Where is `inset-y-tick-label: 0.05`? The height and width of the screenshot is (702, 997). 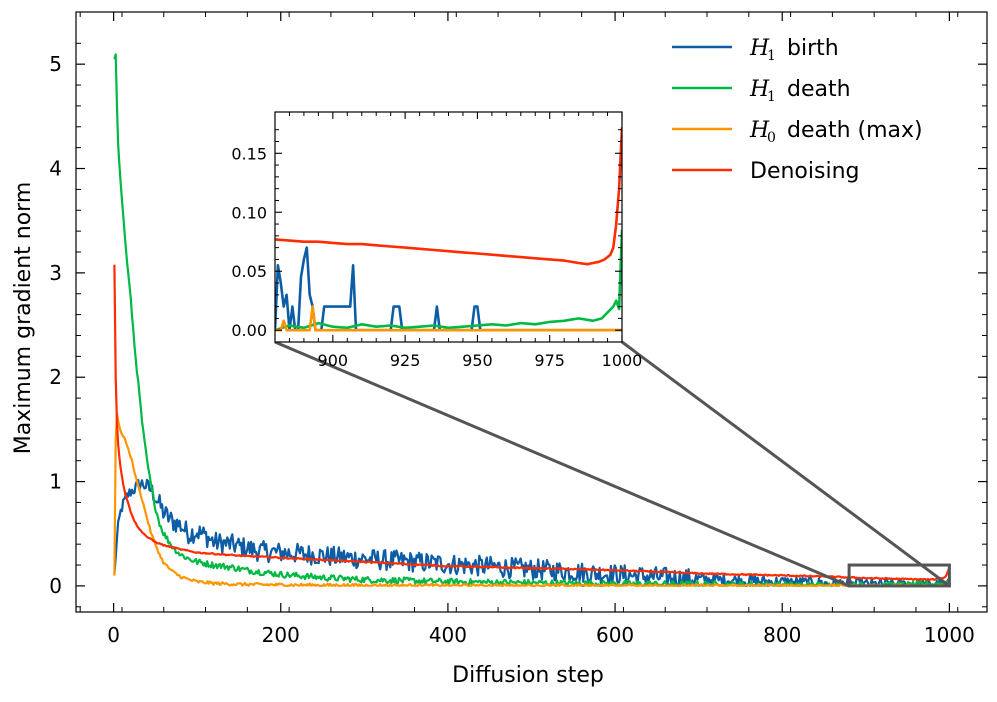 inset-y-tick-label: 0.05 is located at coordinates (249, 271).